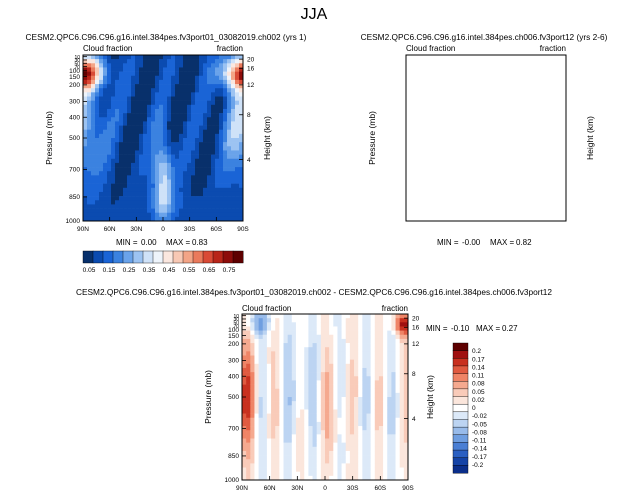 Image resolution: width=628 pixels, height=497 pixels. What do you see at coordinates (460, 469) in the screenshot?
I see `colorbar-swatch` at bounding box center [460, 469].